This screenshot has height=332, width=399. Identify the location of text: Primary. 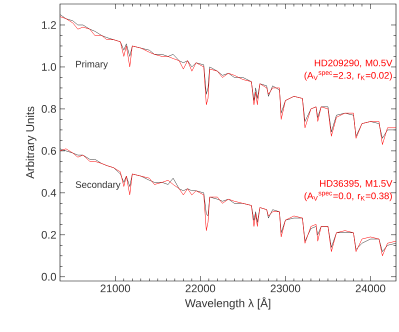
(92, 65).